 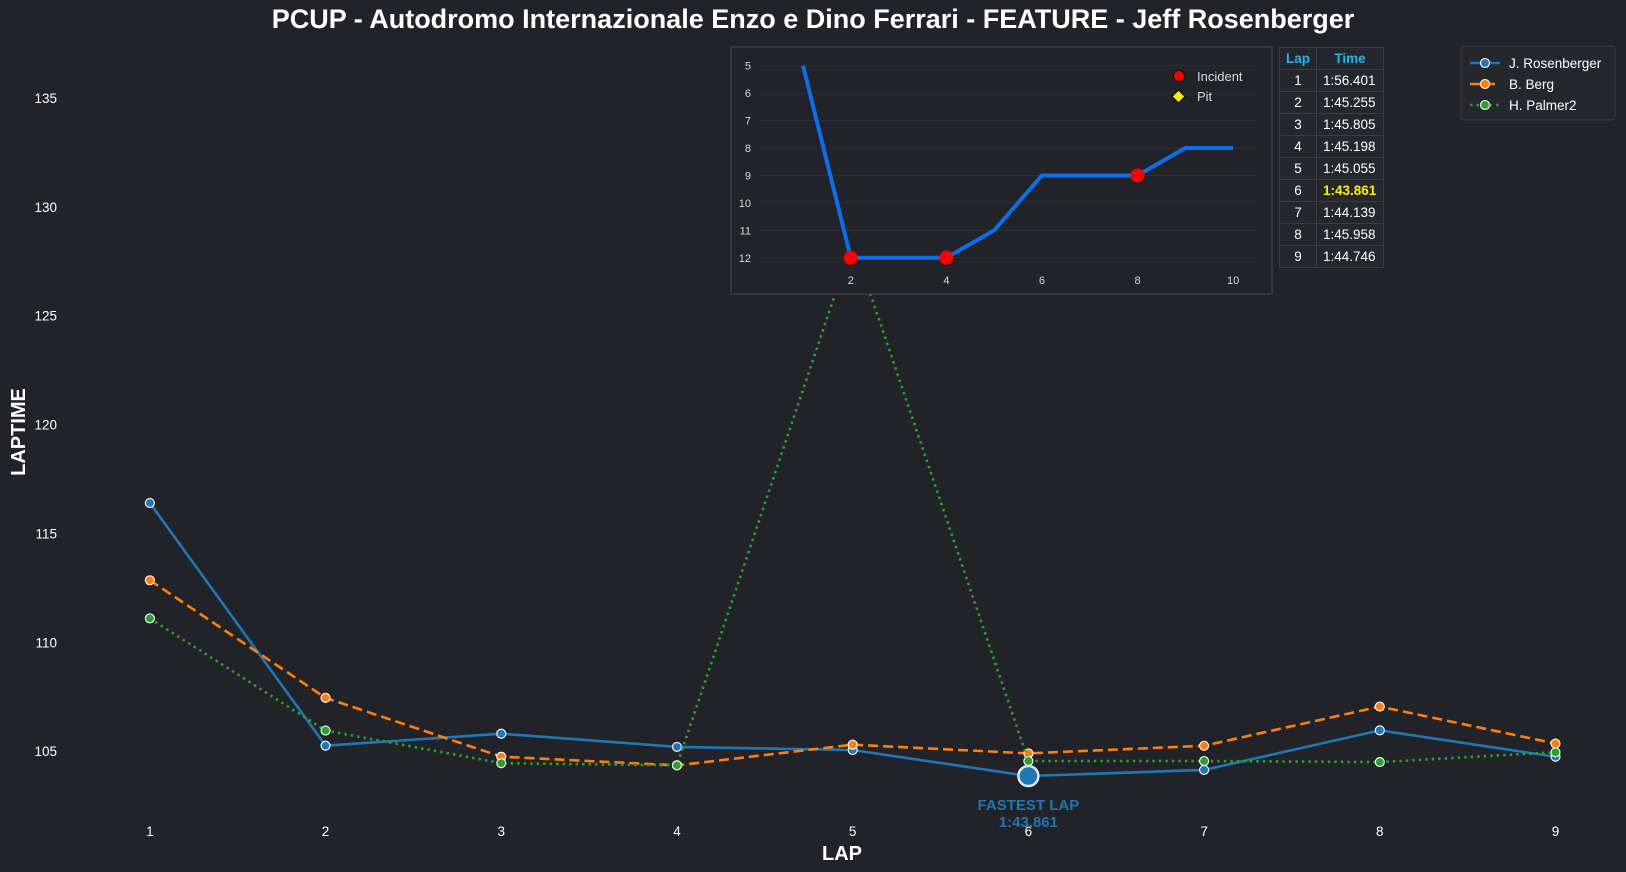 What do you see at coordinates (46, 642) in the screenshot?
I see `y-tick-label: 110` at bounding box center [46, 642].